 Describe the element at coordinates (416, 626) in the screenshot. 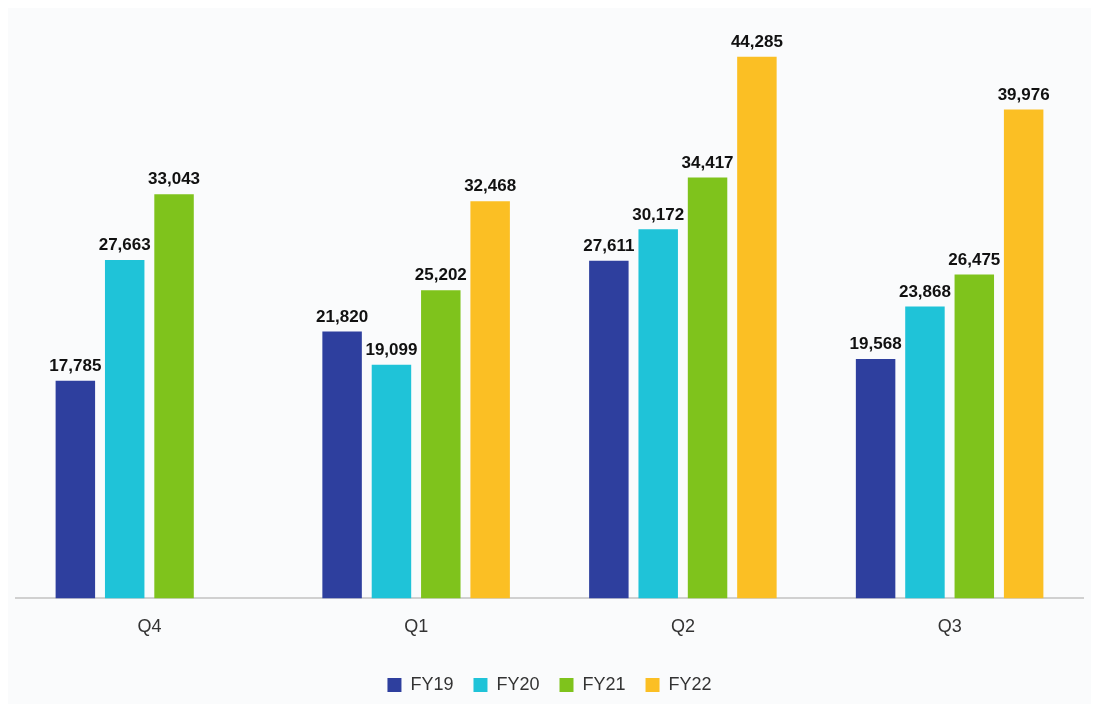

I see `x-tick-label: Q1` at that location.